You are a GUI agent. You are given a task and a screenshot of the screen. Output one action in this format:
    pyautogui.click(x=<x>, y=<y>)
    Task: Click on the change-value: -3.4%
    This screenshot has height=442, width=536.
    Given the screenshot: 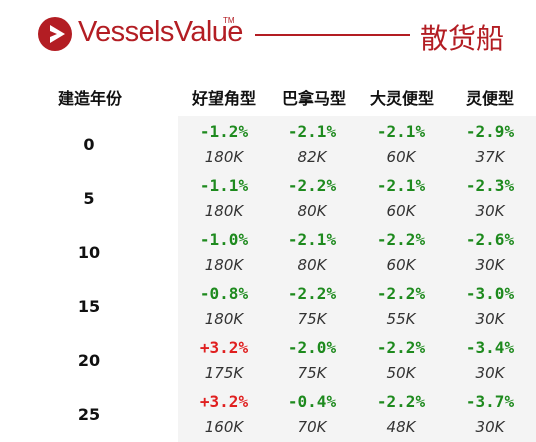 What is the action you would take?
    pyautogui.click(x=490, y=347)
    